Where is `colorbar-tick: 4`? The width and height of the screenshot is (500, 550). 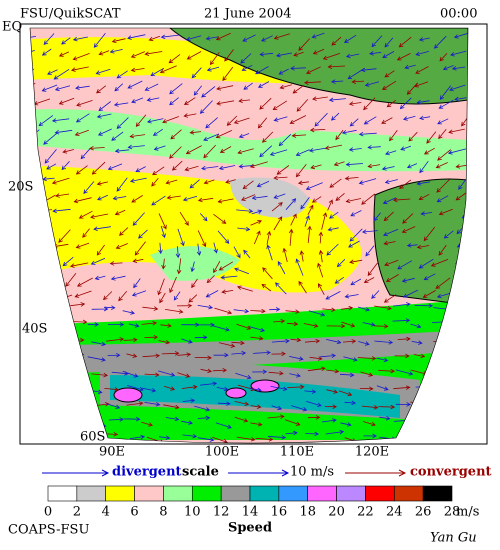 colorbar-tick: 4 is located at coordinates (106, 512).